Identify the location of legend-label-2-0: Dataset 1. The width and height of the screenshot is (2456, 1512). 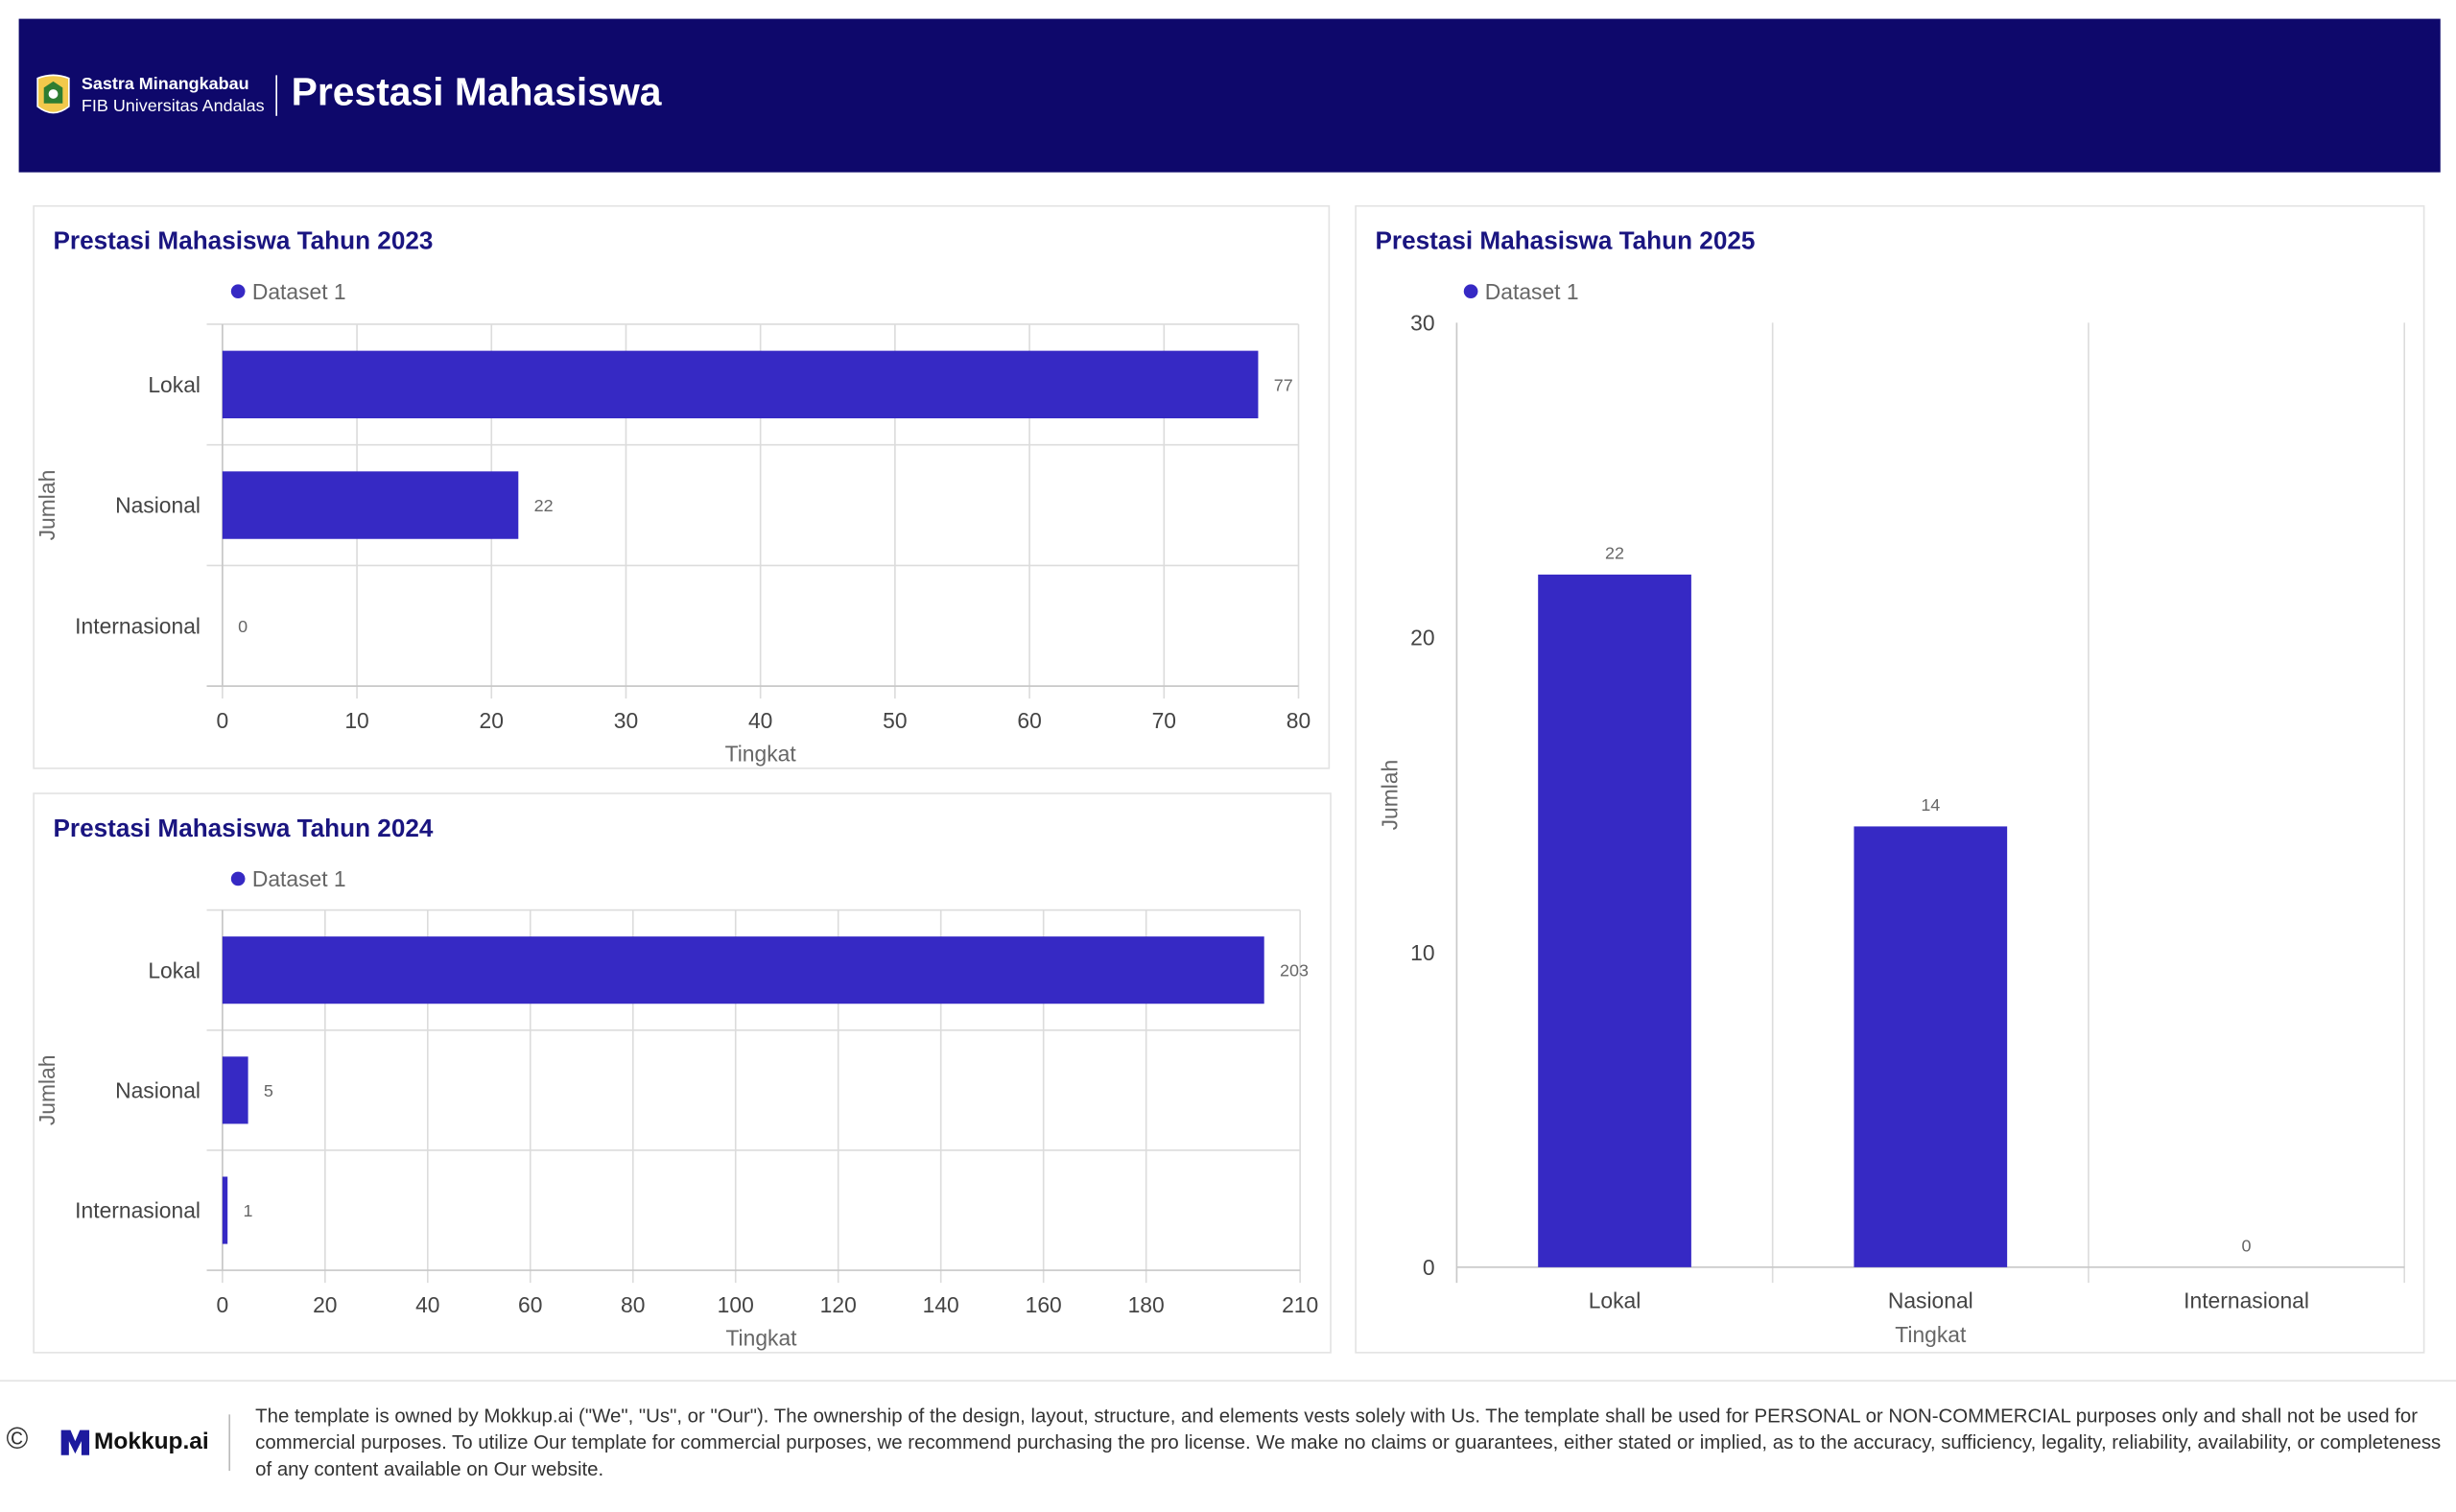
(1532, 291).